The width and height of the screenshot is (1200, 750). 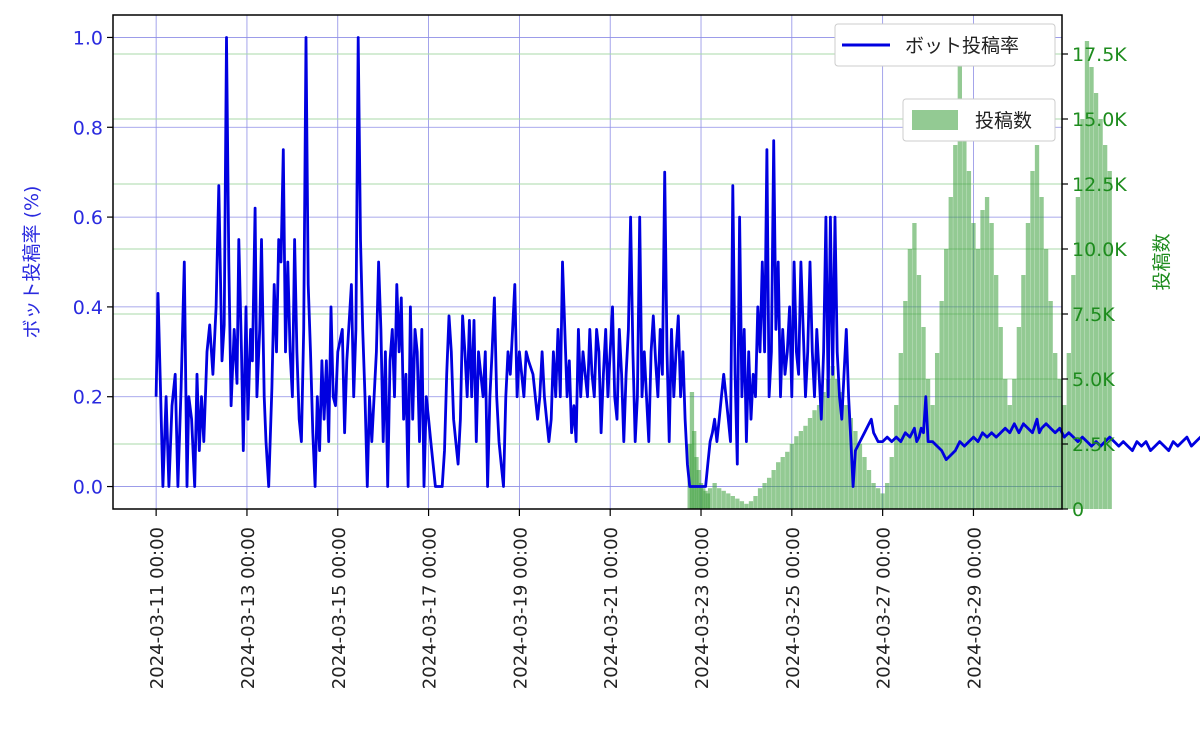 What do you see at coordinates (1099, 250) in the screenshot?
I see `right-tick-label: 10.0K` at bounding box center [1099, 250].